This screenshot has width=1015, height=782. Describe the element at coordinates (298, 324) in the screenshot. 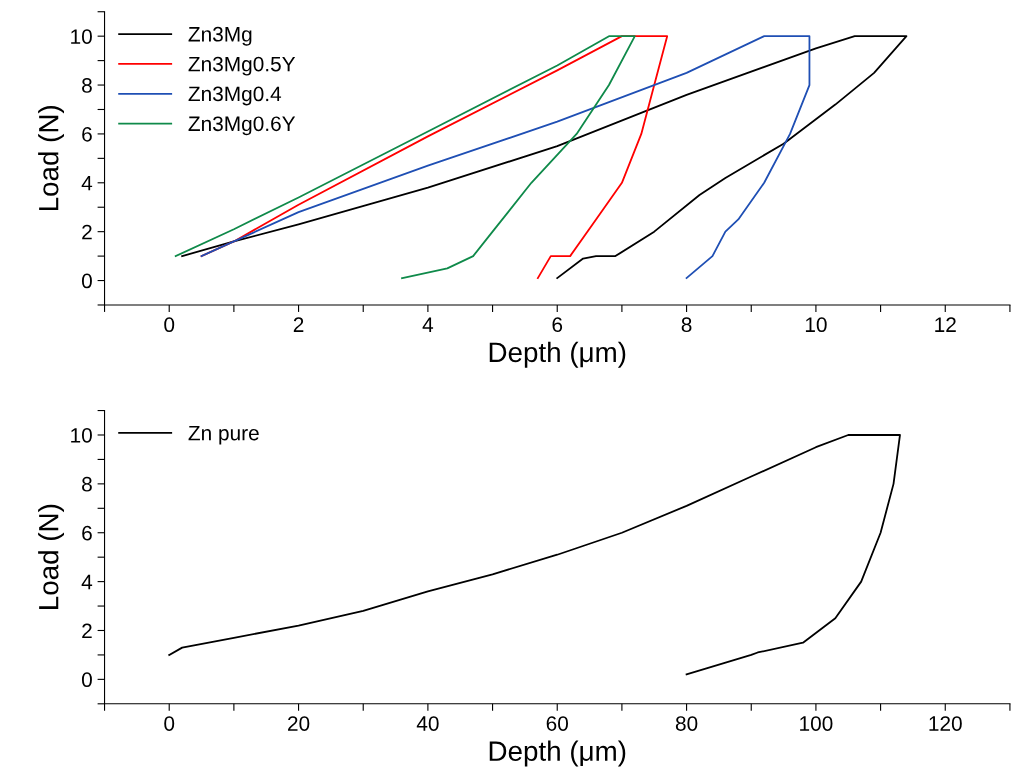

I see `x-tick-label: 2` at that location.